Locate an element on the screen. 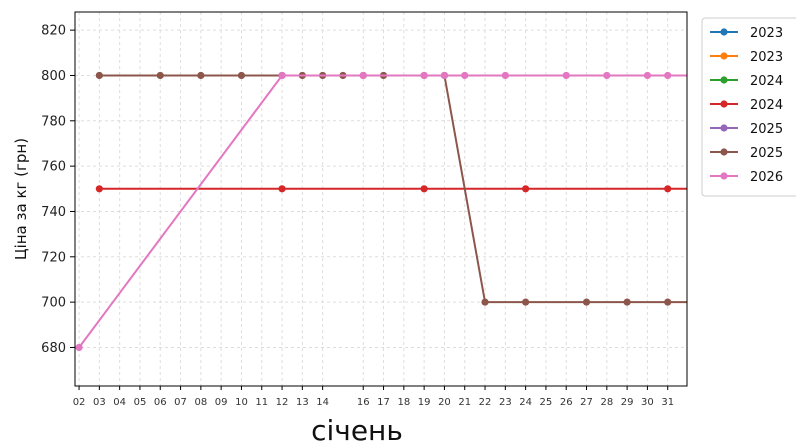 The image size is (796, 442). y-ticks: 680 700 720 740 760 780 800 820 is located at coordinates (58, 190).